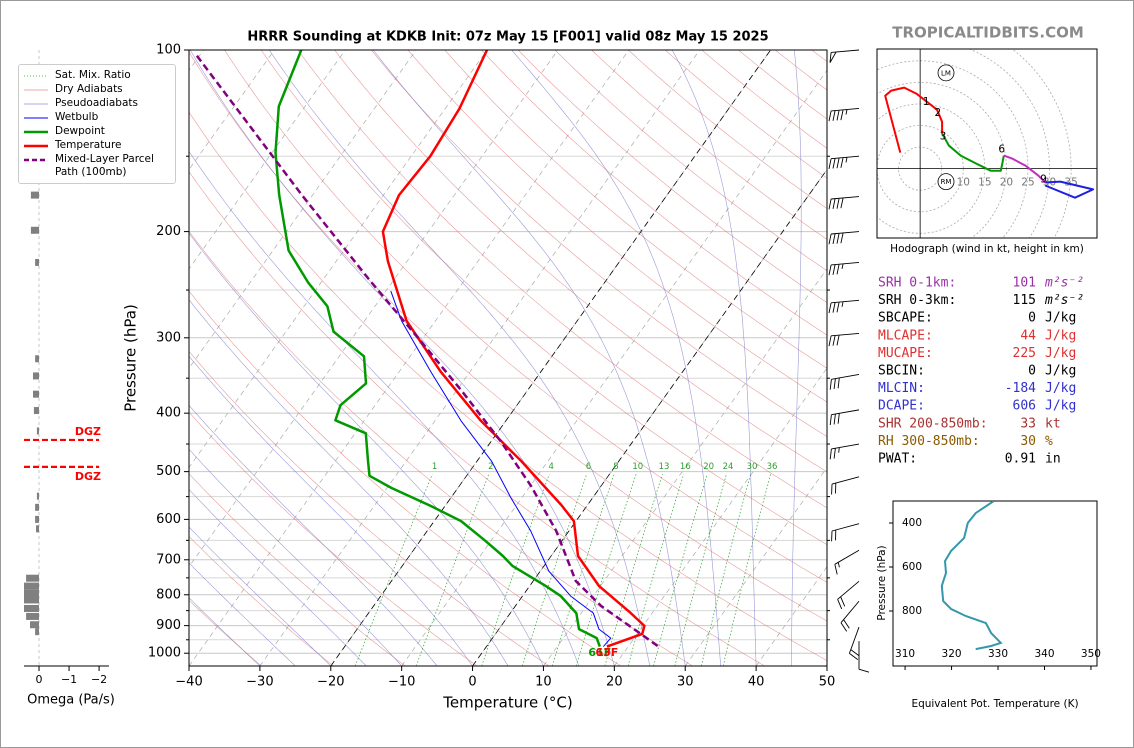 Image resolution: width=1134 pixels, height=748 pixels. What do you see at coordinates (1024, 283) in the screenshot?
I see `parameter-value: 101` at bounding box center [1024, 283].